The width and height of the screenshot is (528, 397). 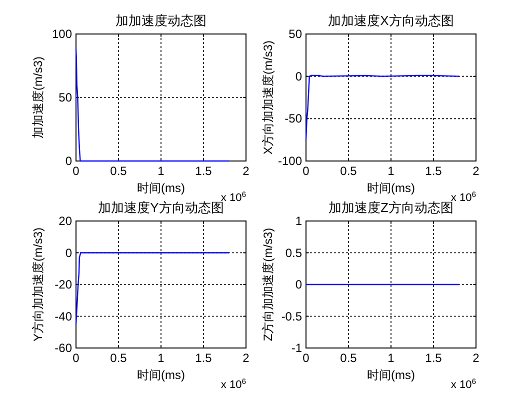 What do you see at coordinates (38, 97) in the screenshot?
I see `y-axis-title: 加加速度(m/s3)` at bounding box center [38, 97].